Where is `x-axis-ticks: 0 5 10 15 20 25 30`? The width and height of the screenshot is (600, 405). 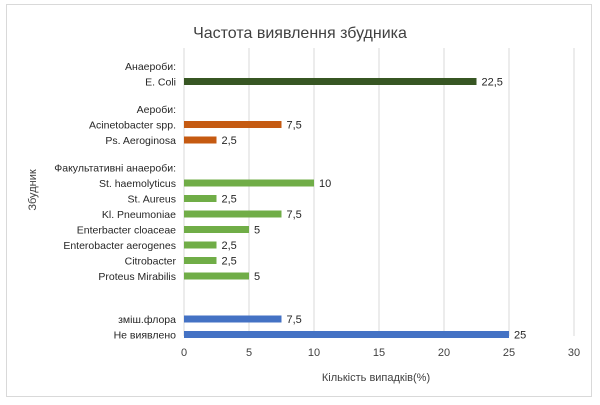
x-axis-ticks: 0 5 10 15 20 25 30 is located at coordinates (380, 353).